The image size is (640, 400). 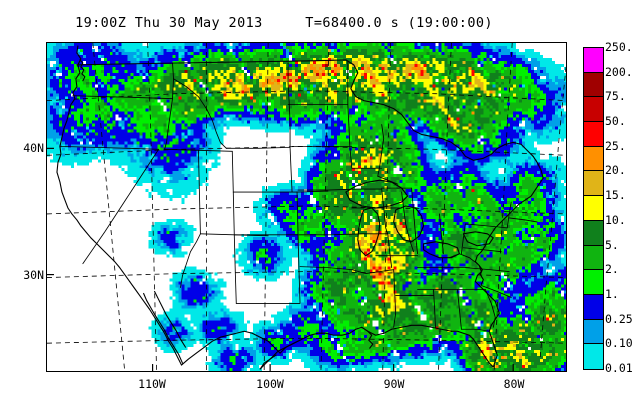 I want to click on state-border-va-wv, so click(x=463, y=259).